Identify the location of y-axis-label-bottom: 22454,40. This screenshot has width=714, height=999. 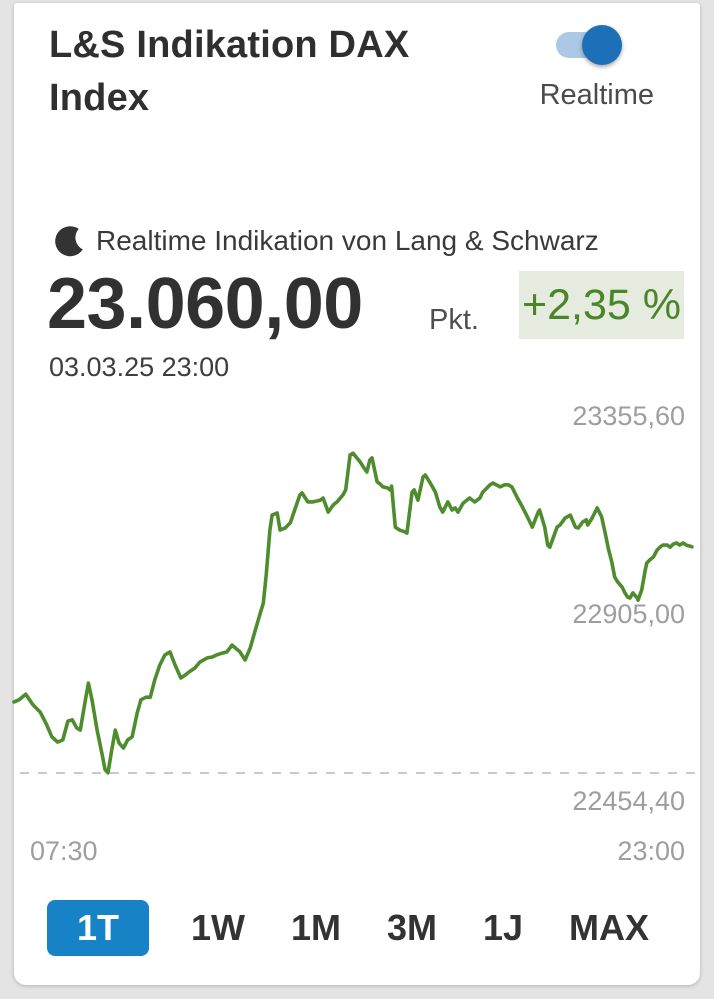
(628, 801).